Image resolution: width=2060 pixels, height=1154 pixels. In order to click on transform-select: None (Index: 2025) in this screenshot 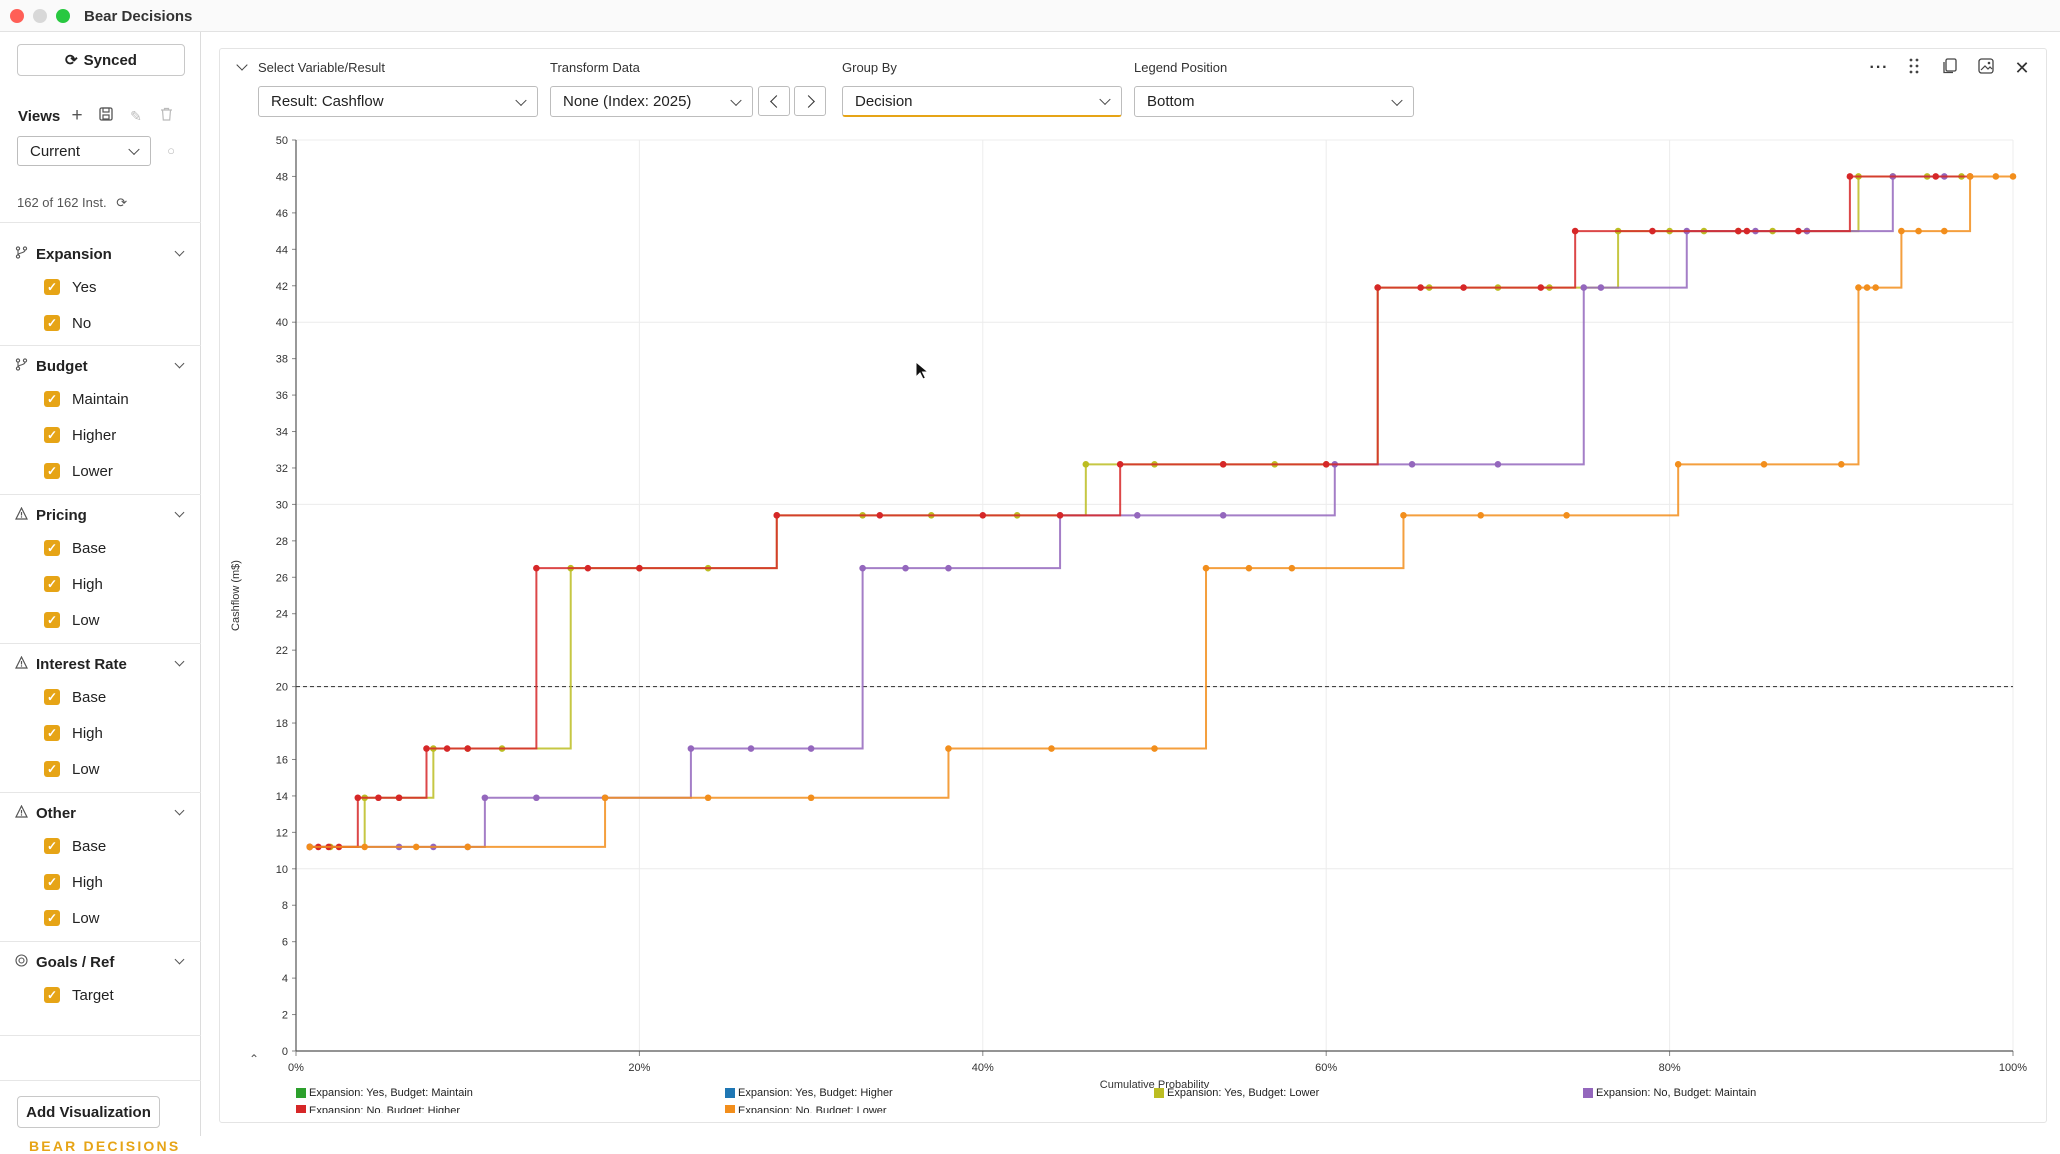, I will do `click(651, 101)`.